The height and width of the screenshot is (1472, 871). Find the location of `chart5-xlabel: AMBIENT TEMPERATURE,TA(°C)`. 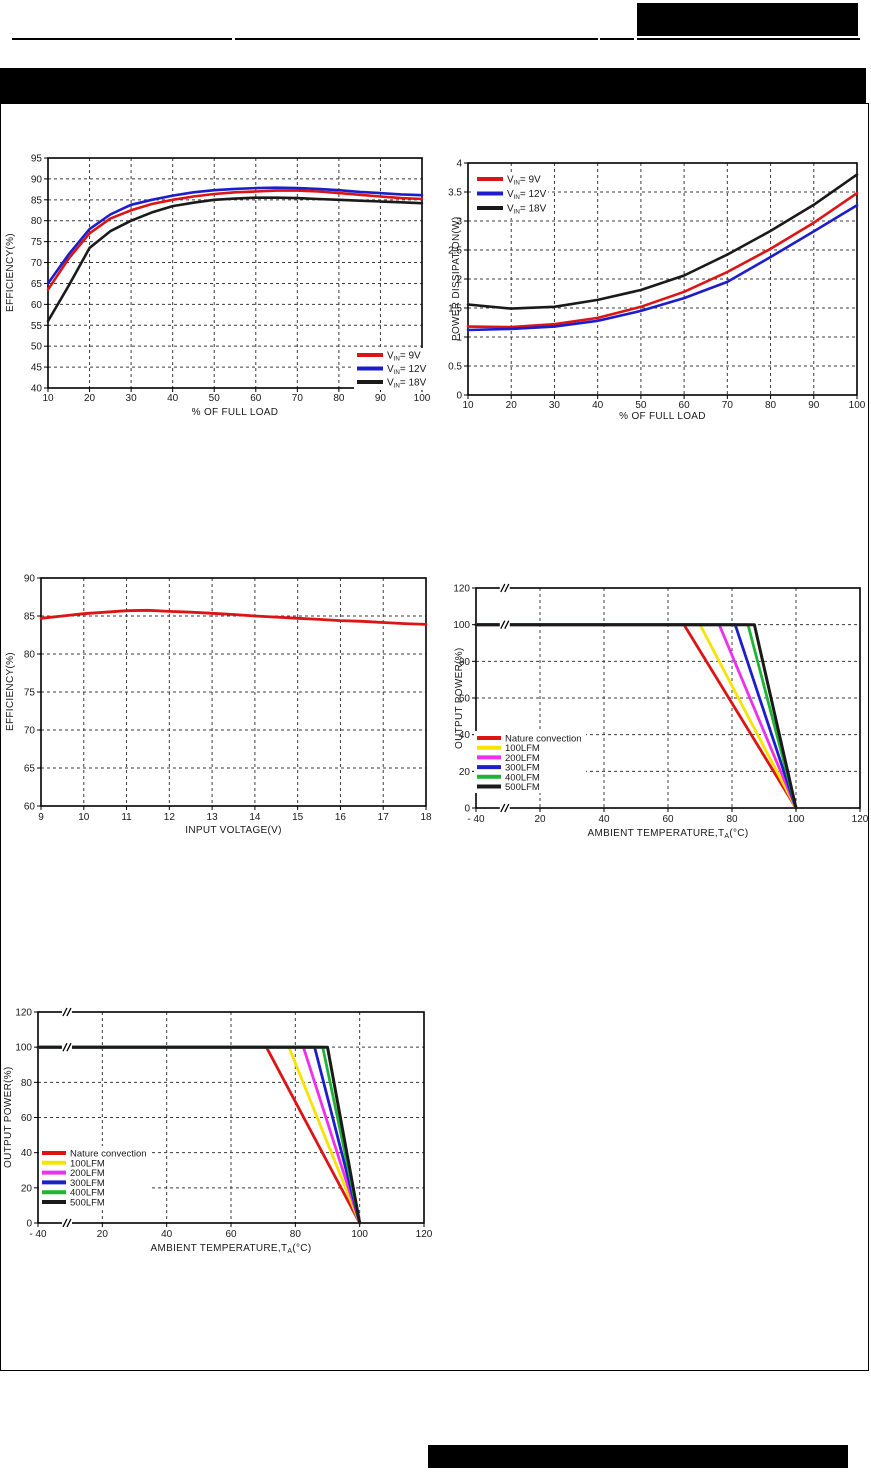

chart5-xlabel: AMBIENT TEMPERATURE,TA(°C) is located at coordinates (231, 1249).